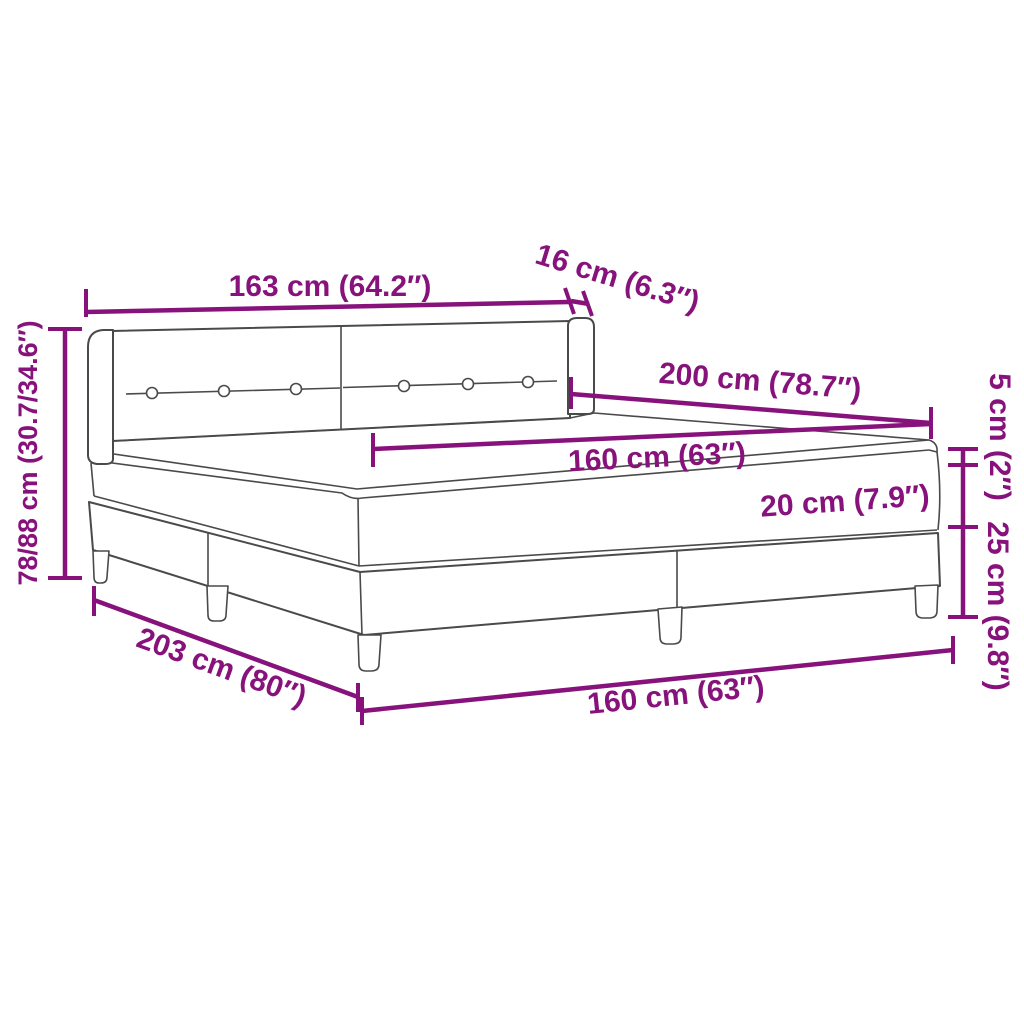 The image size is (1024, 1024). I want to click on headboard-left-post, so click(100, 397).